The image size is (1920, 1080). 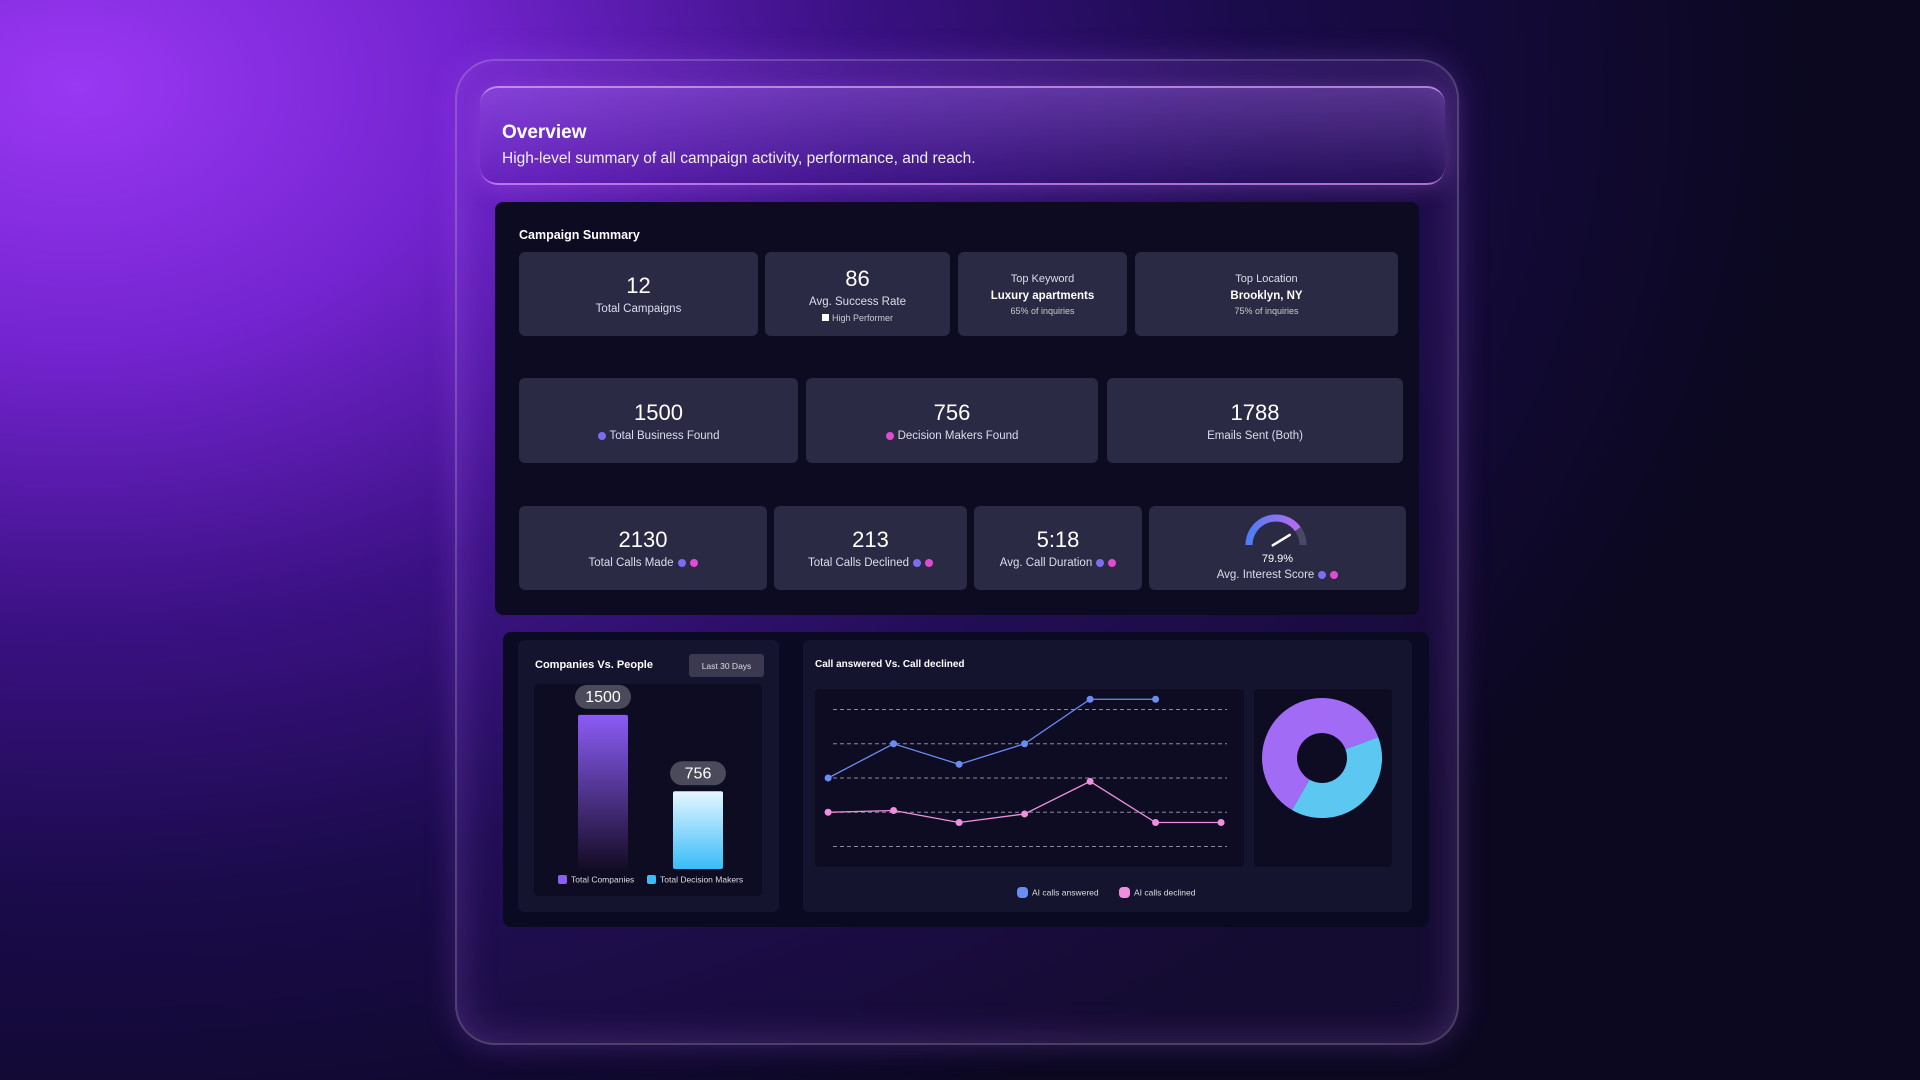 I want to click on stat-label: Total Campaigns, so click(x=638, y=309).